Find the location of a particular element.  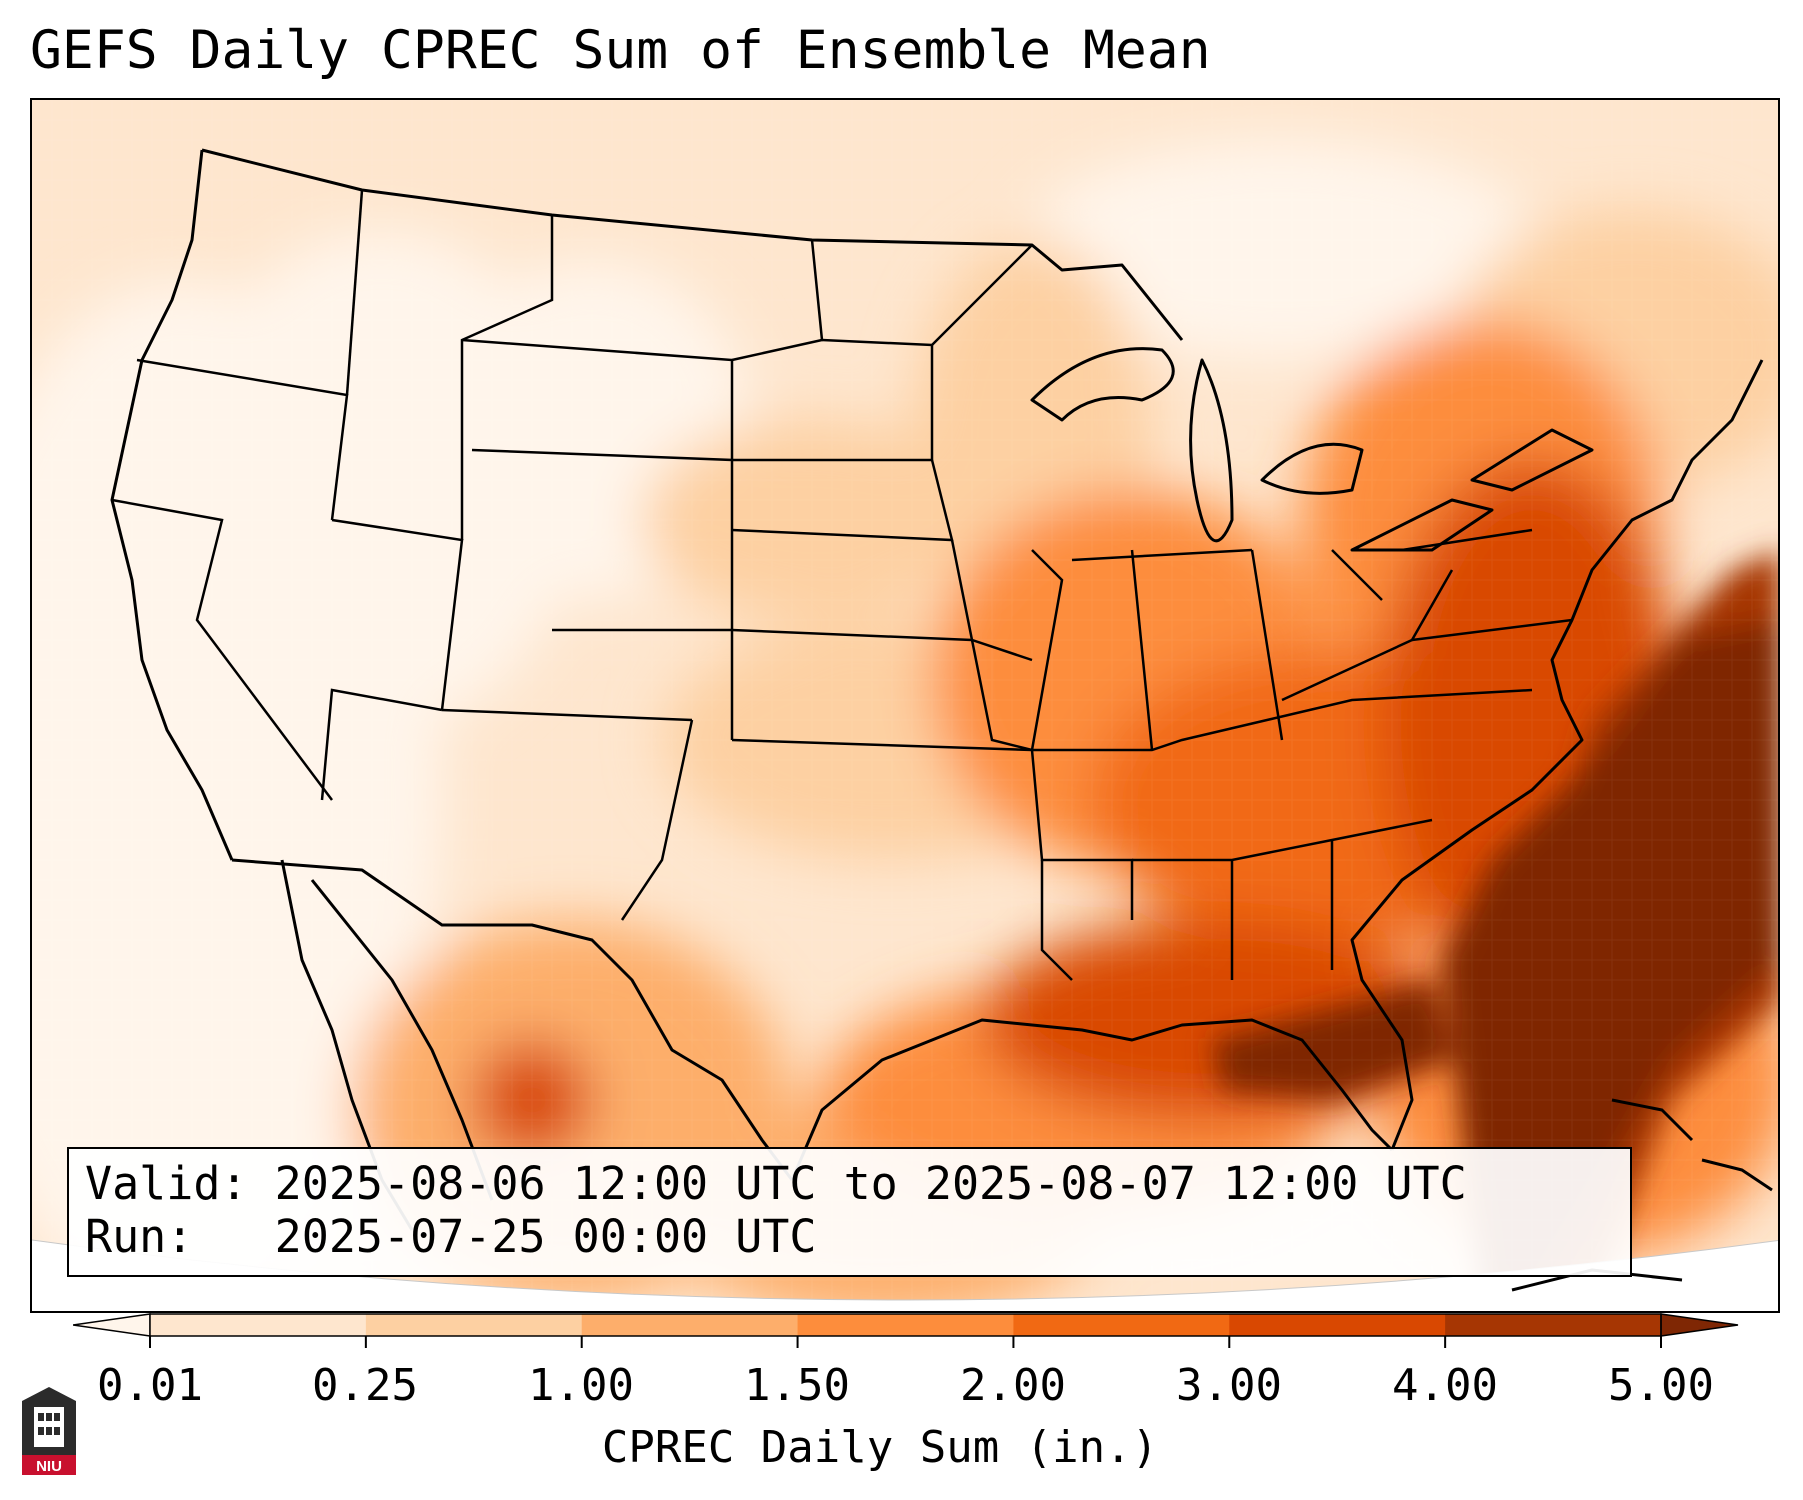

colorbar-tick-label: 2.00 is located at coordinates (1013, 1385).